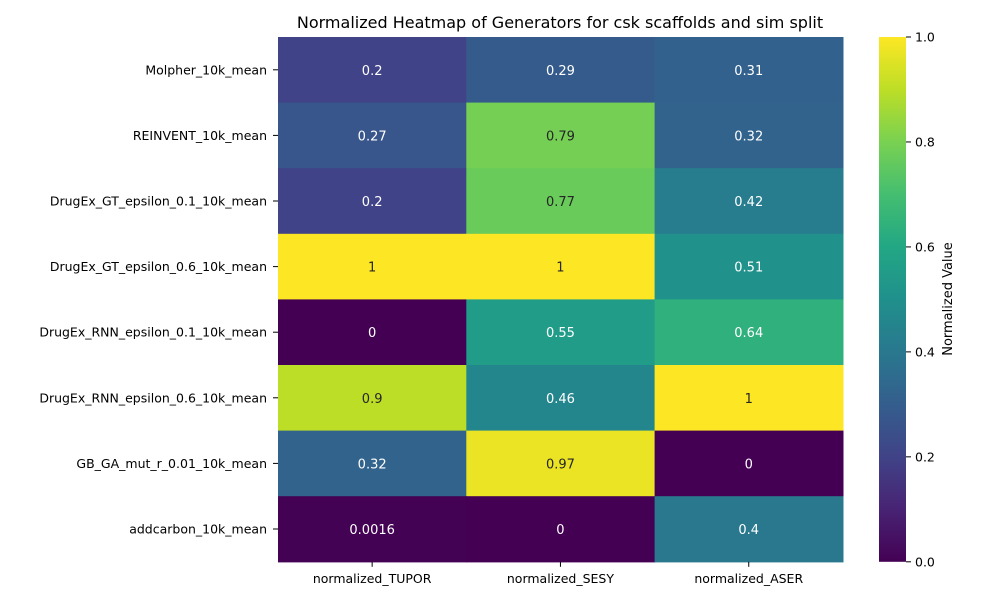 The width and height of the screenshot is (1000, 600). What do you see at coordinates (198, 529) in the screenshot?
I see `y-tick-label: addcarbon_10k_mean` at bounding box center [198, 529].